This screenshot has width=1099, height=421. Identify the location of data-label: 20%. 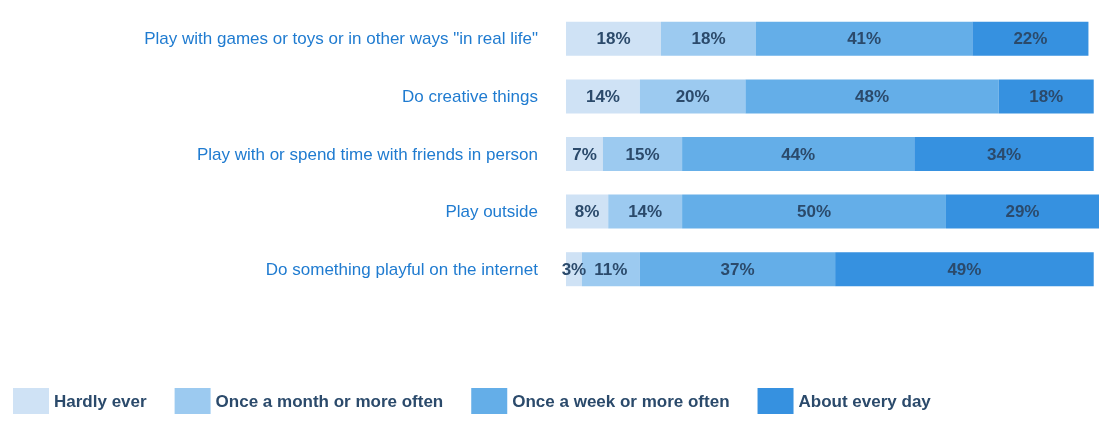
(692, 96).